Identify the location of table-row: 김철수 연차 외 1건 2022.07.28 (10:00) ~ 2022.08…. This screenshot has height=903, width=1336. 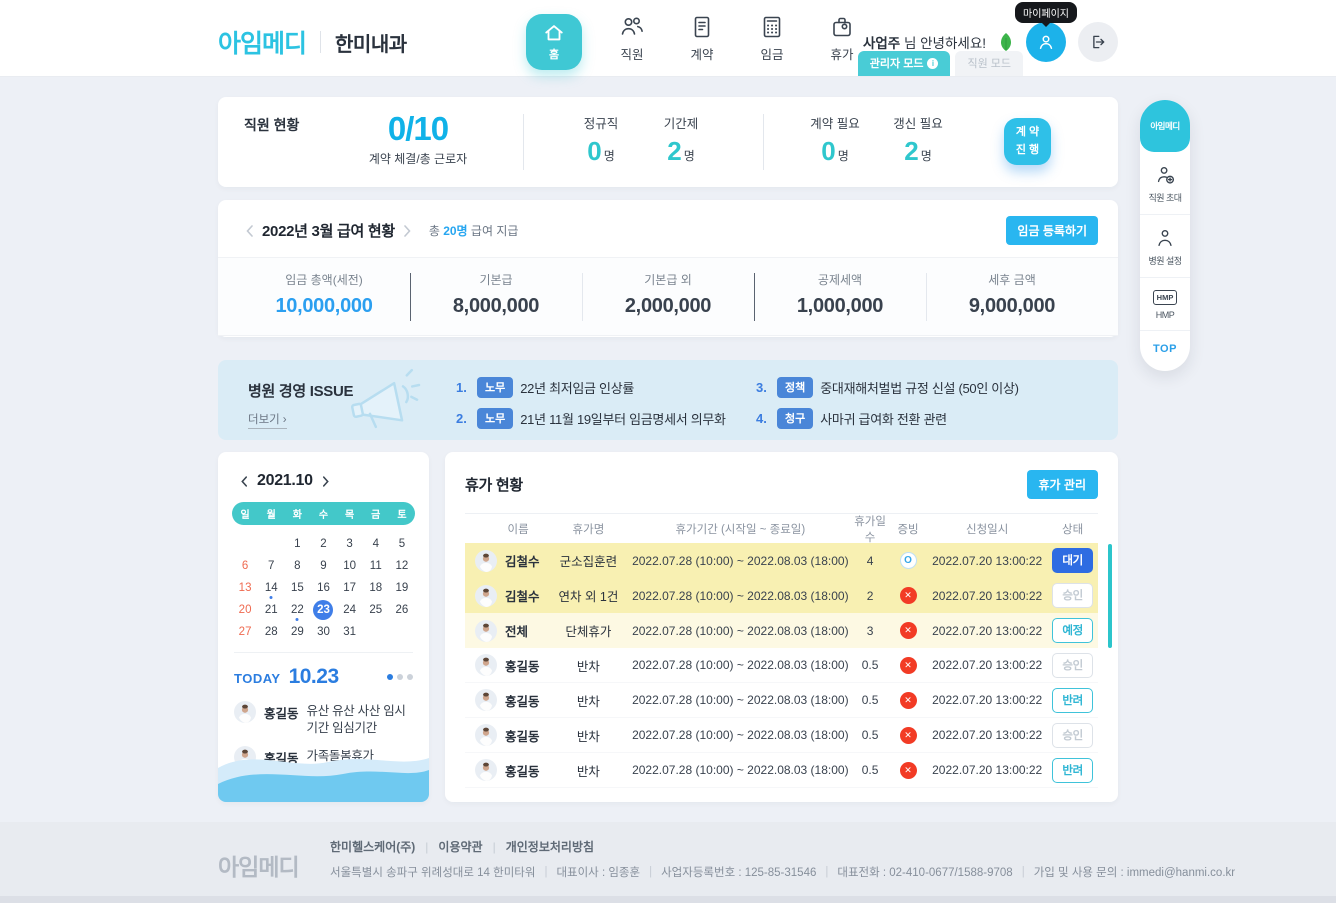
(781, 595).